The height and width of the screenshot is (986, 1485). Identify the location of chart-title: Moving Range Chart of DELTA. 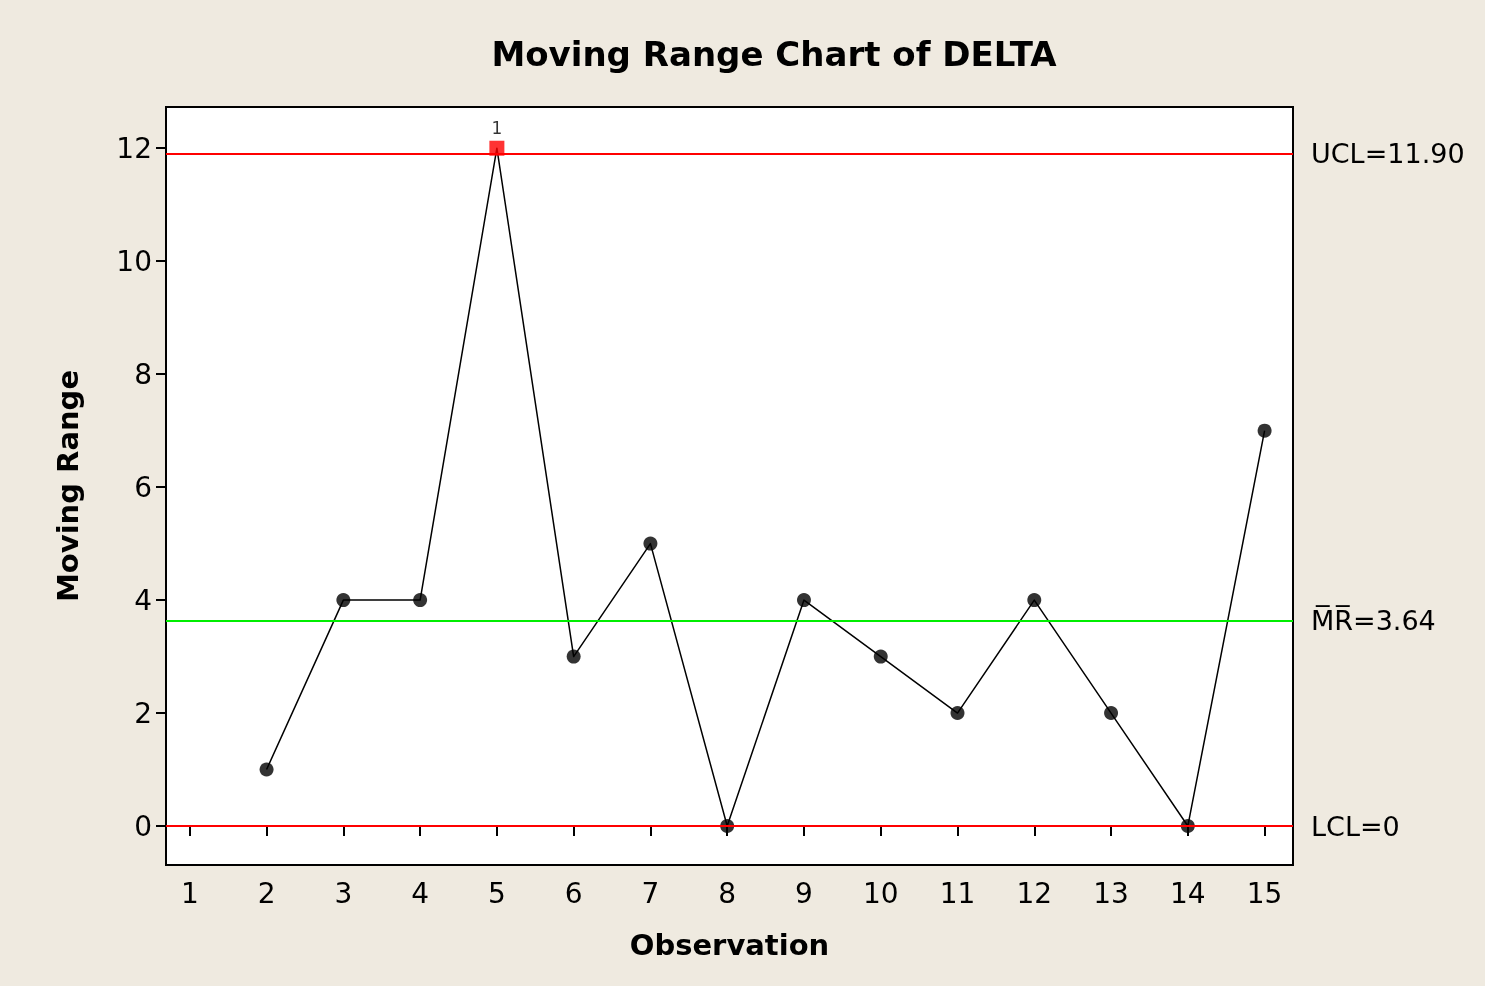
(774, 54).